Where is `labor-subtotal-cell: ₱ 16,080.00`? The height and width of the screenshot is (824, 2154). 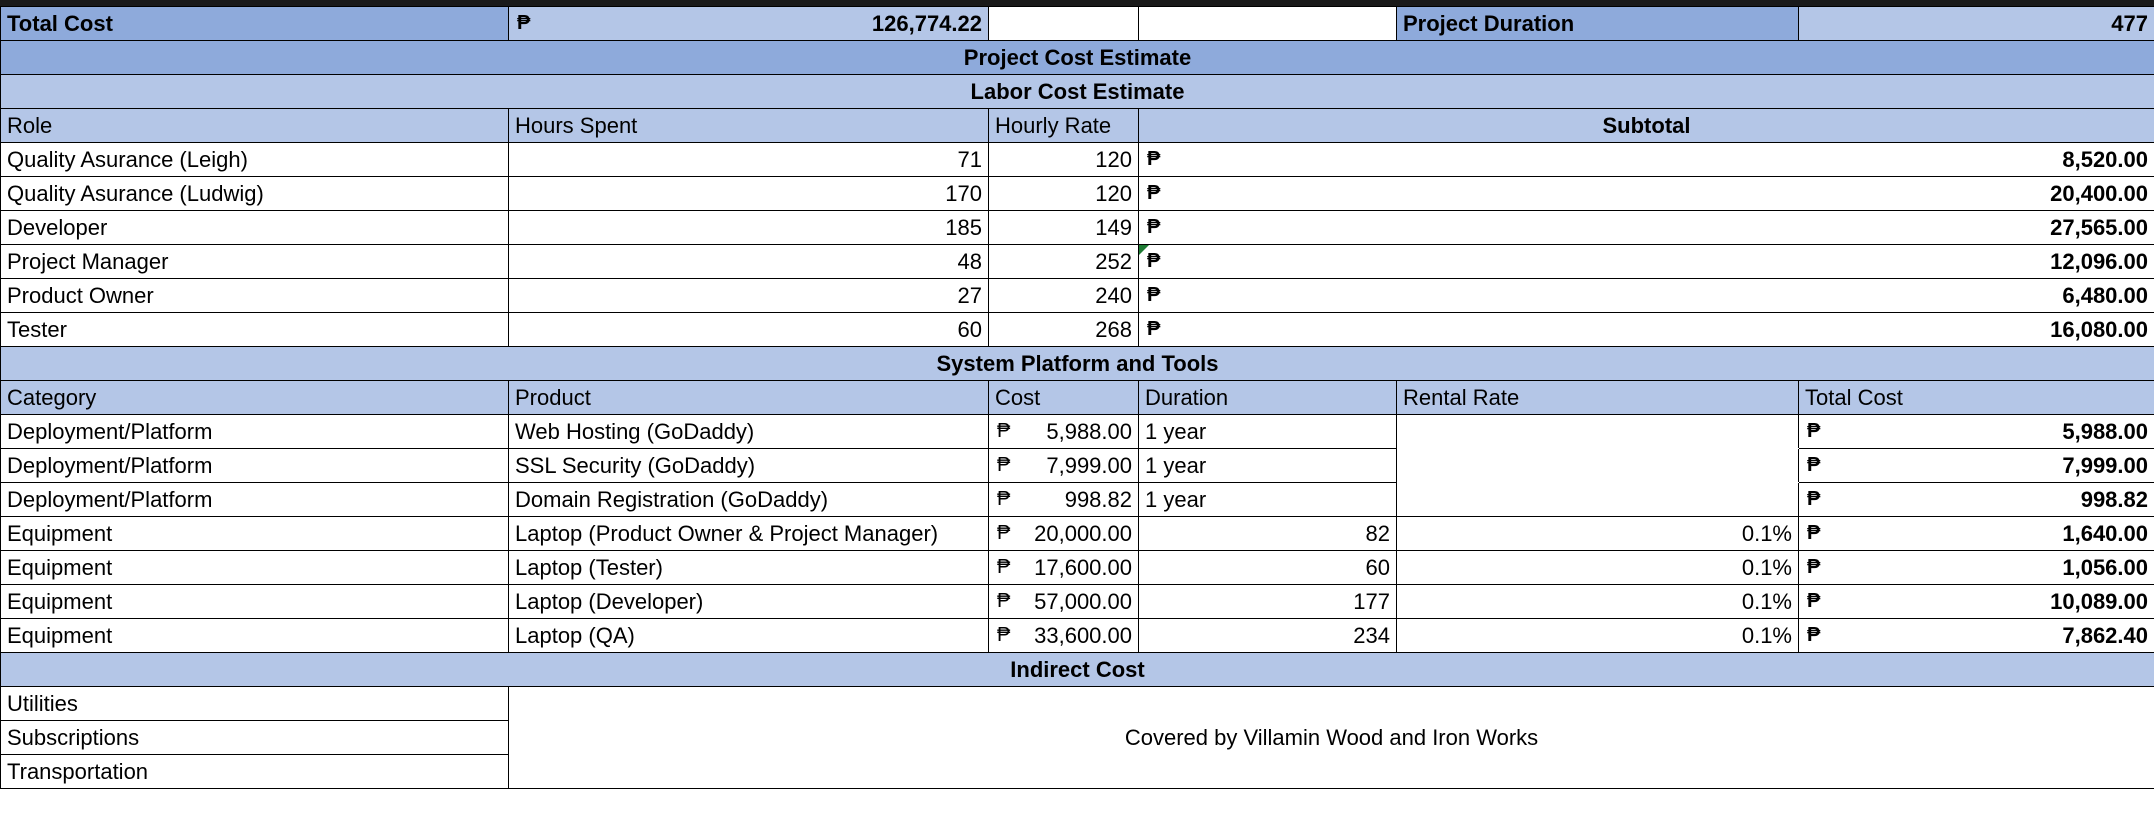 labor-subtotal-cell: ₱ 16,080.00 is located at coordinates (1646, 329).